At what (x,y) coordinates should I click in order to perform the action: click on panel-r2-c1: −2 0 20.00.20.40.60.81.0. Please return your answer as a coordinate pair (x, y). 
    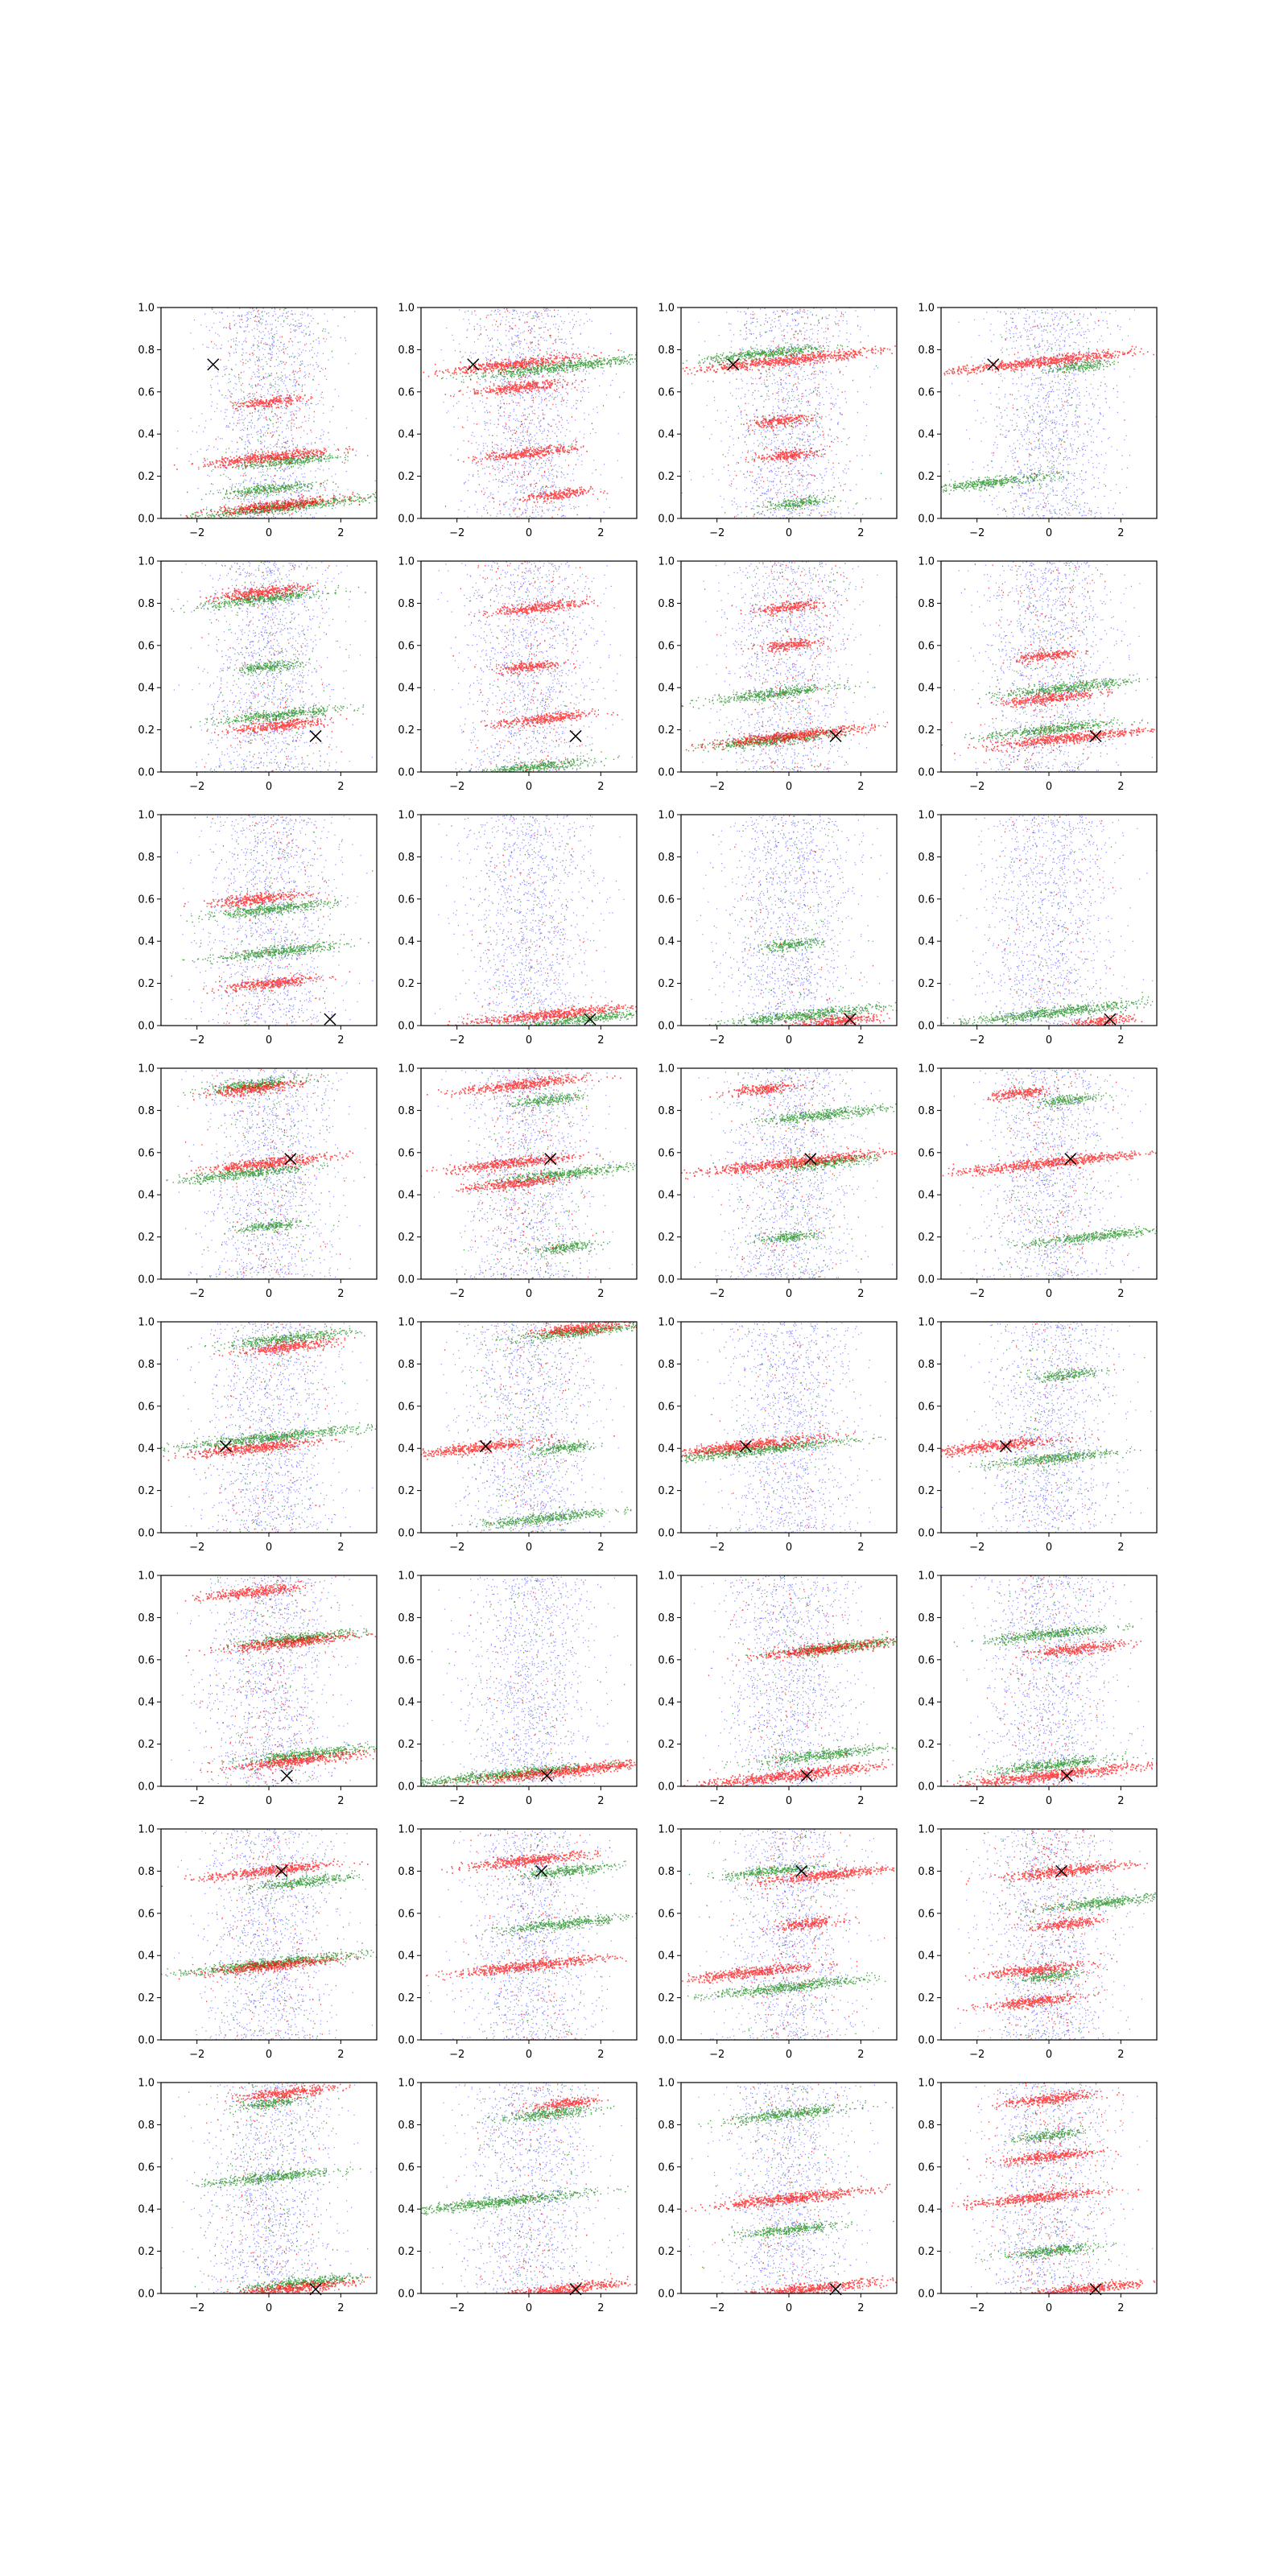
    Looking at the image, I should click on (278, 675).